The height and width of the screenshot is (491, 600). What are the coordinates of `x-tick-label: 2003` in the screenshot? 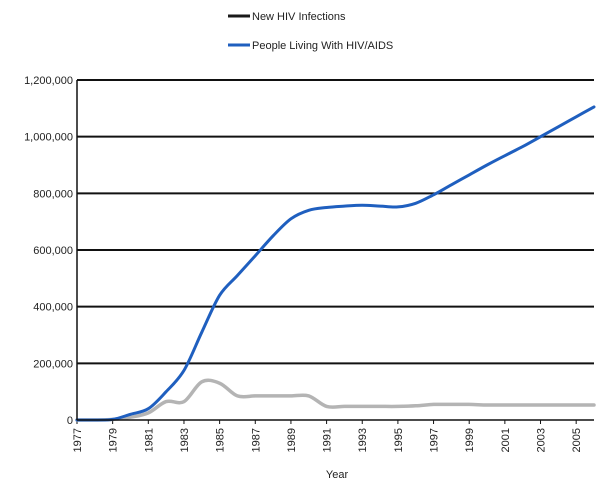 It's located at (542, 440).